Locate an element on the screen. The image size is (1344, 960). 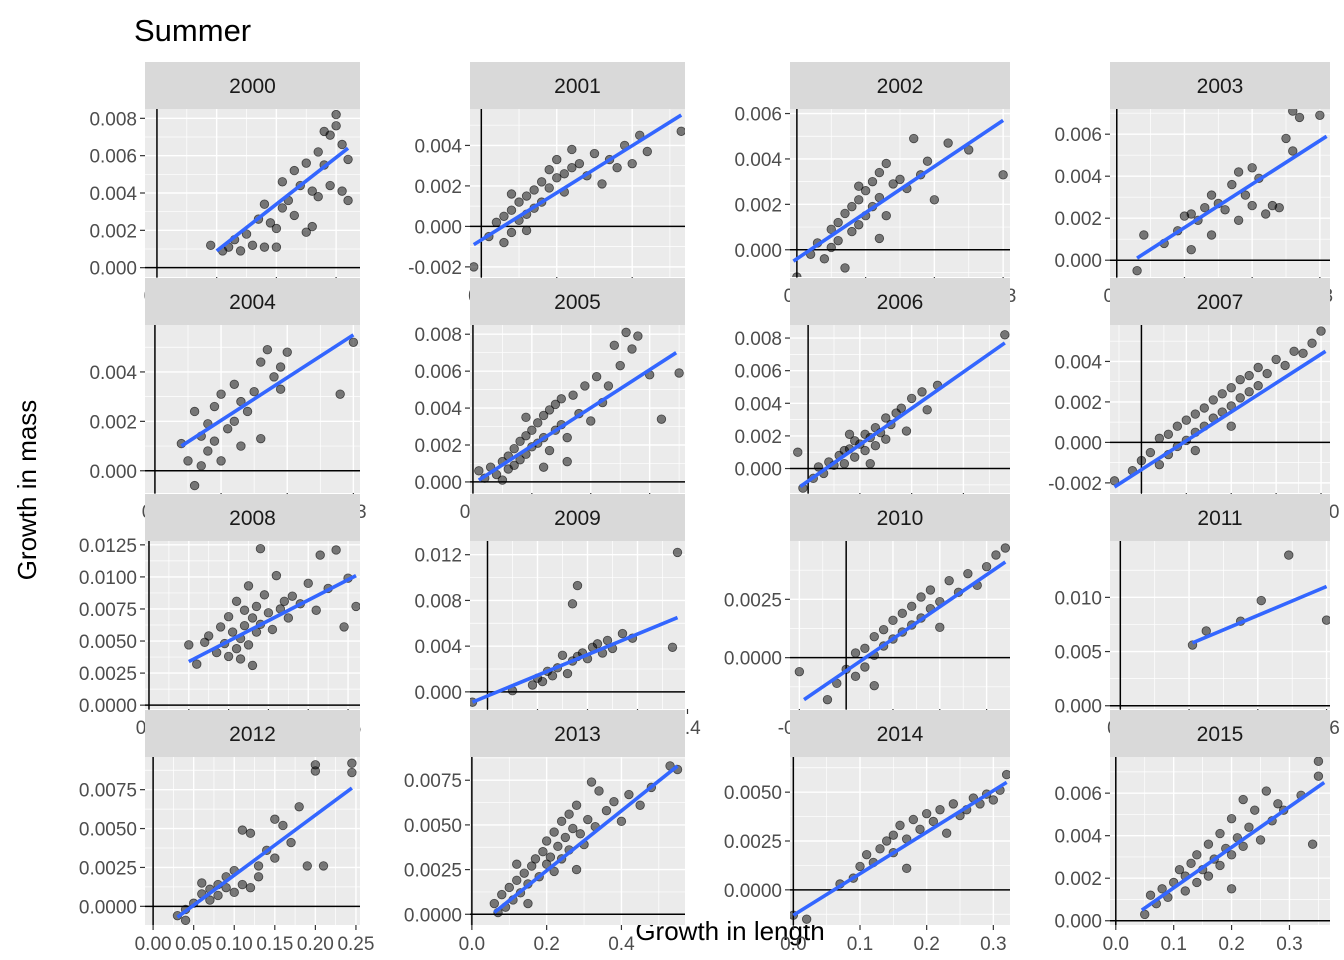
y-tick-label: -0.002 is located at coordinates (1075, 484).